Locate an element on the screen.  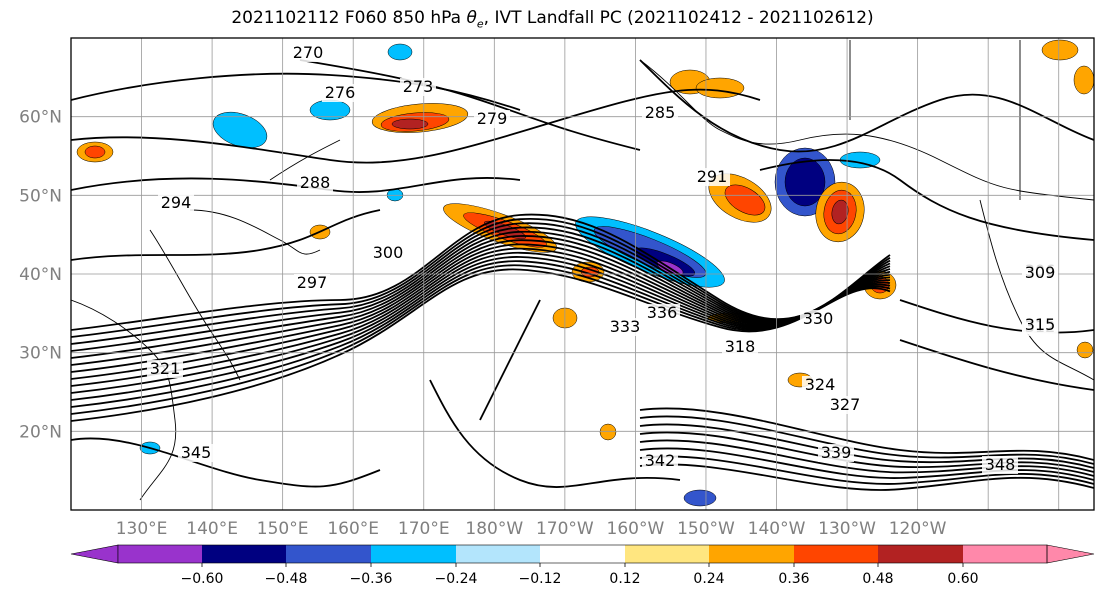
contour-label: 327 is located at coordinates (845, 404).